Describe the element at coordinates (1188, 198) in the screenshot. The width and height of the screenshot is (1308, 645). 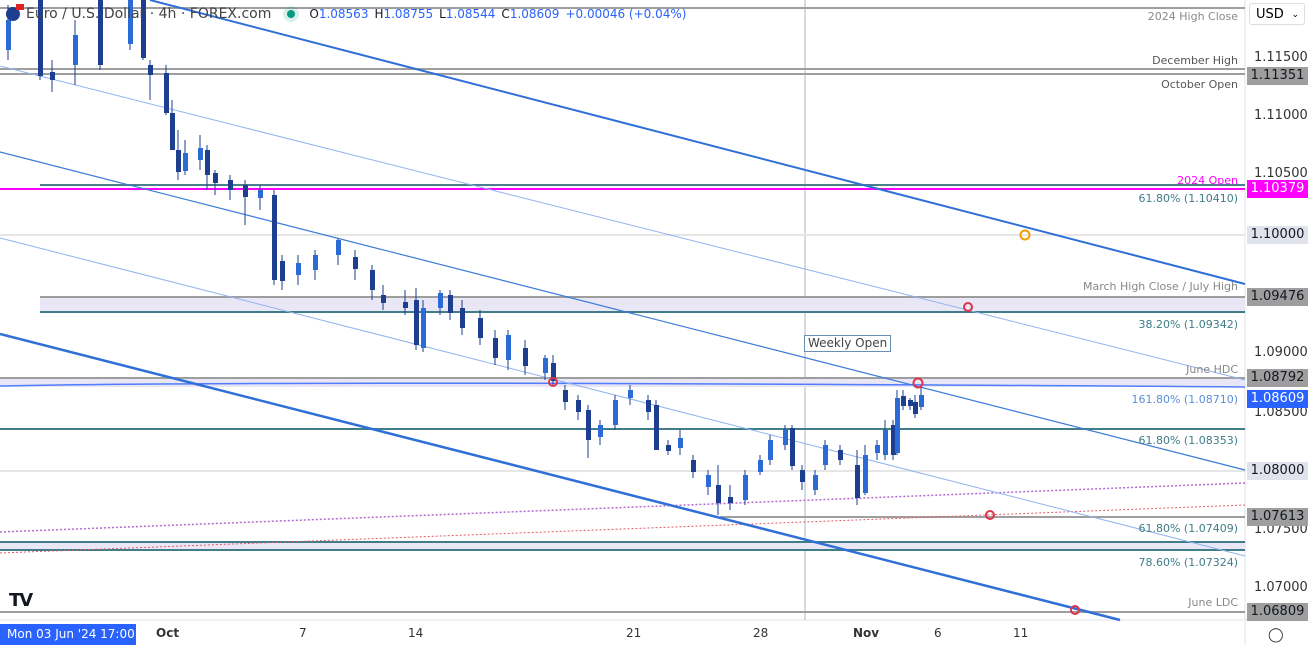
I see `label-fib-61-8-a: 61.80% (1.10410)` at that location.